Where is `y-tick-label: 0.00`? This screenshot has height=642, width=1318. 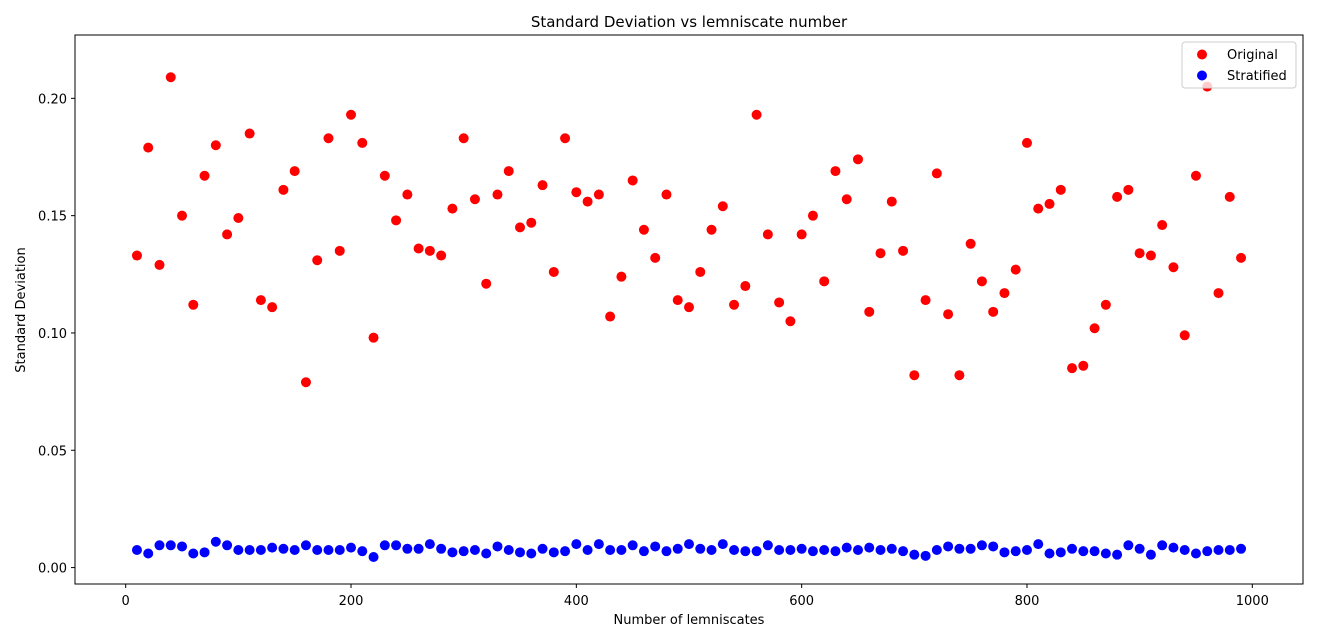
y-tick-label: 0.00 is located at coordinates (52, 569).